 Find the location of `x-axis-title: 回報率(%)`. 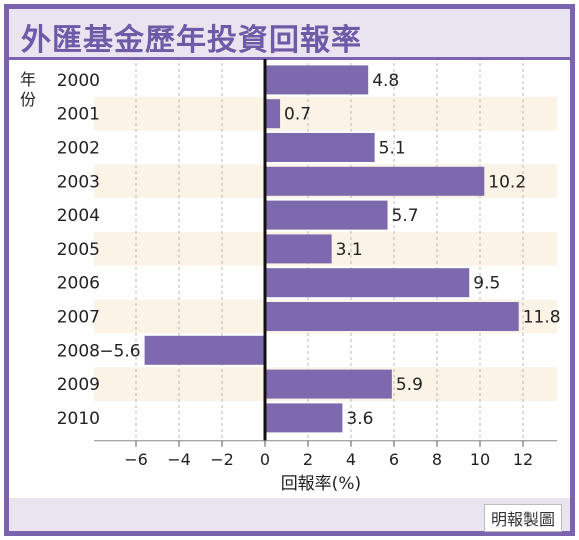

x-axis-title: 回報率(%) is located at coordinates (321, 484).